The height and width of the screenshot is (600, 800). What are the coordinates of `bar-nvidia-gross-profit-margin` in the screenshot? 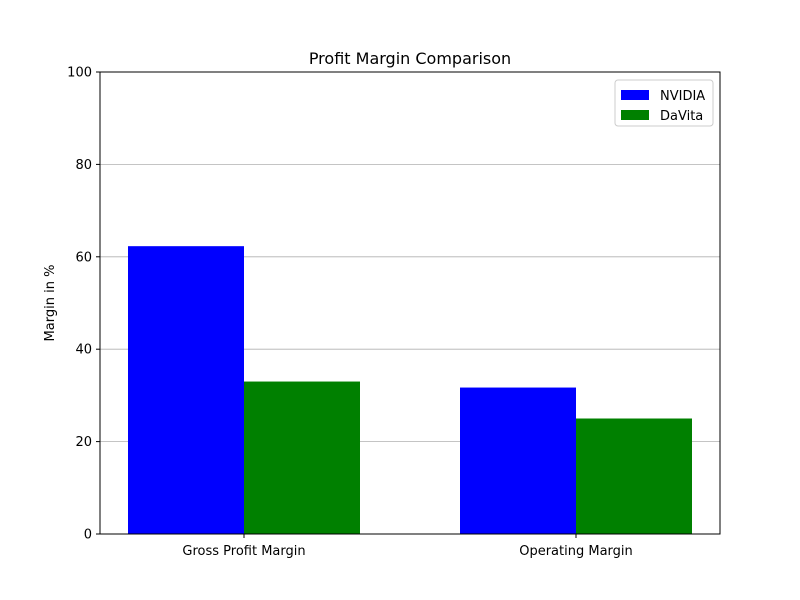 It's located at (186, 390).